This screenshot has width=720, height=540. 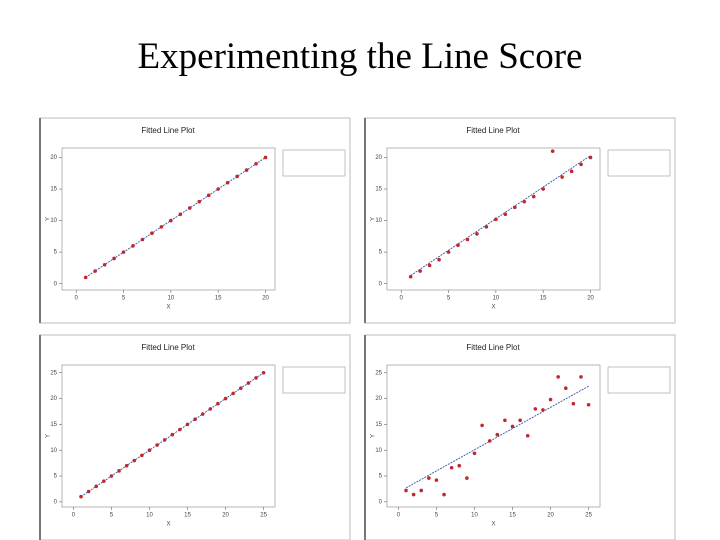 I want to click on y-tick-label: 15, so click(x=378, y=425).